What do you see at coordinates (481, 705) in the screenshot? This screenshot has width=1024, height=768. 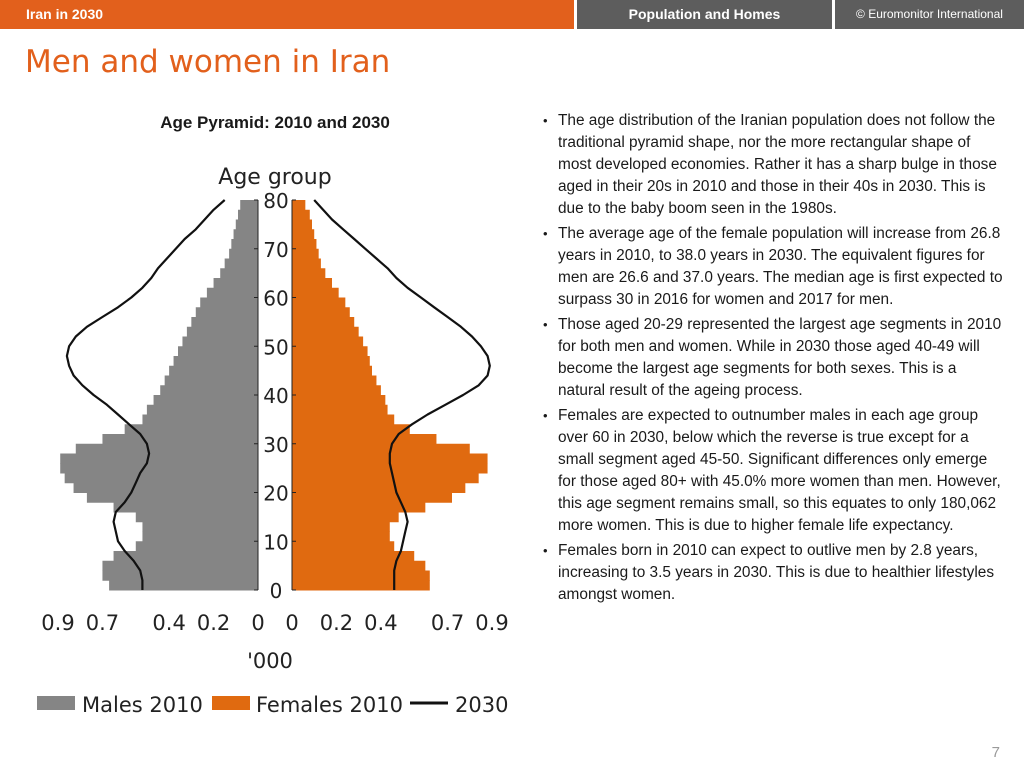 I see `legend-label-2030: 2030` at bounding box center [481, 705].